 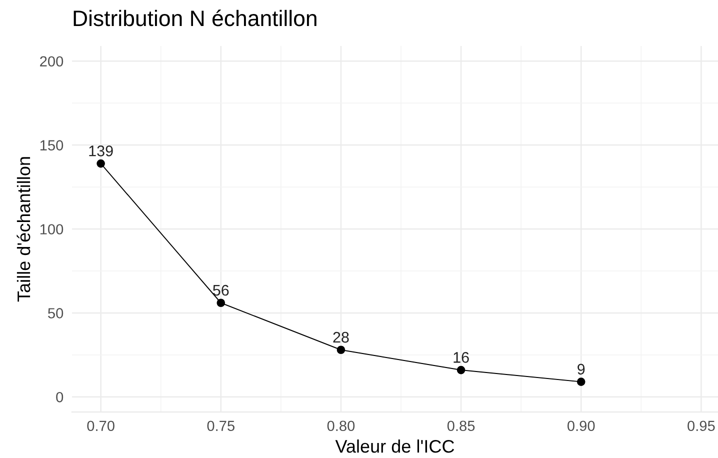 I want to click on x-tick-label: 0.95, so click(x=701, y=426).